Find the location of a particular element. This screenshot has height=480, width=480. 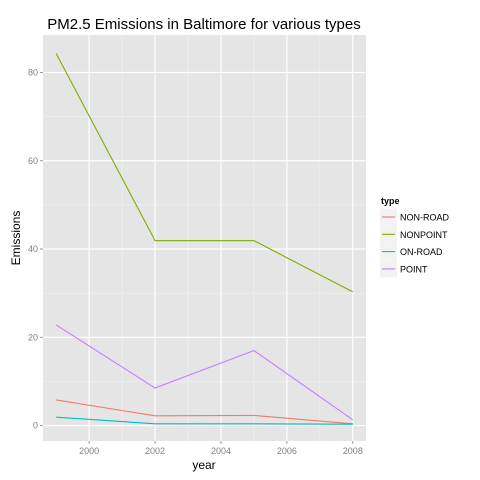

y-tick-label: 20 is located at coordinates (33, 337).